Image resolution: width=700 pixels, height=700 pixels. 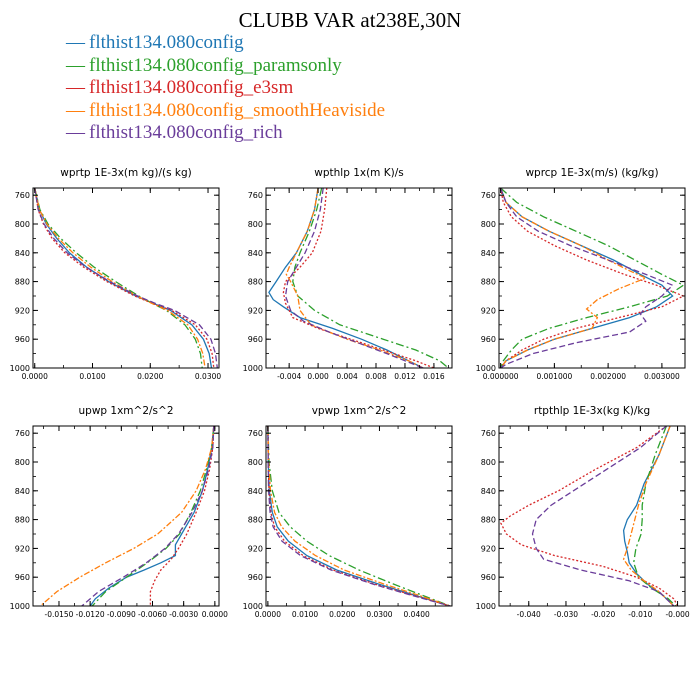 What do you see at coordinates (529, 614) in the screenshot?
I see `x-tick-label: -0.040` at bounding box center [529, 614].